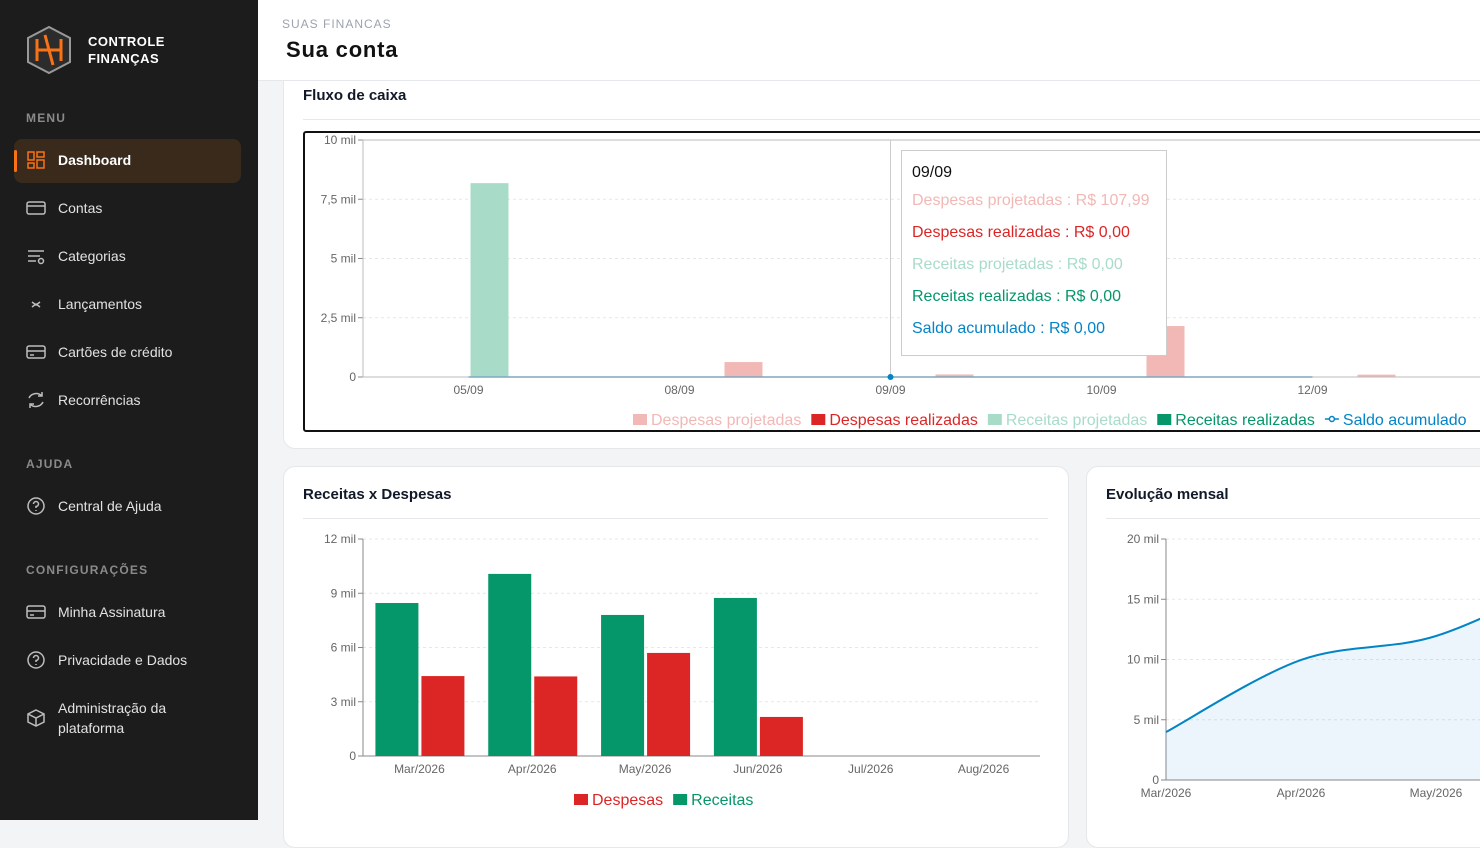  Describe the element at coordinates (36, 506) in the screenshot. I see `icon-ajuda` at that location.